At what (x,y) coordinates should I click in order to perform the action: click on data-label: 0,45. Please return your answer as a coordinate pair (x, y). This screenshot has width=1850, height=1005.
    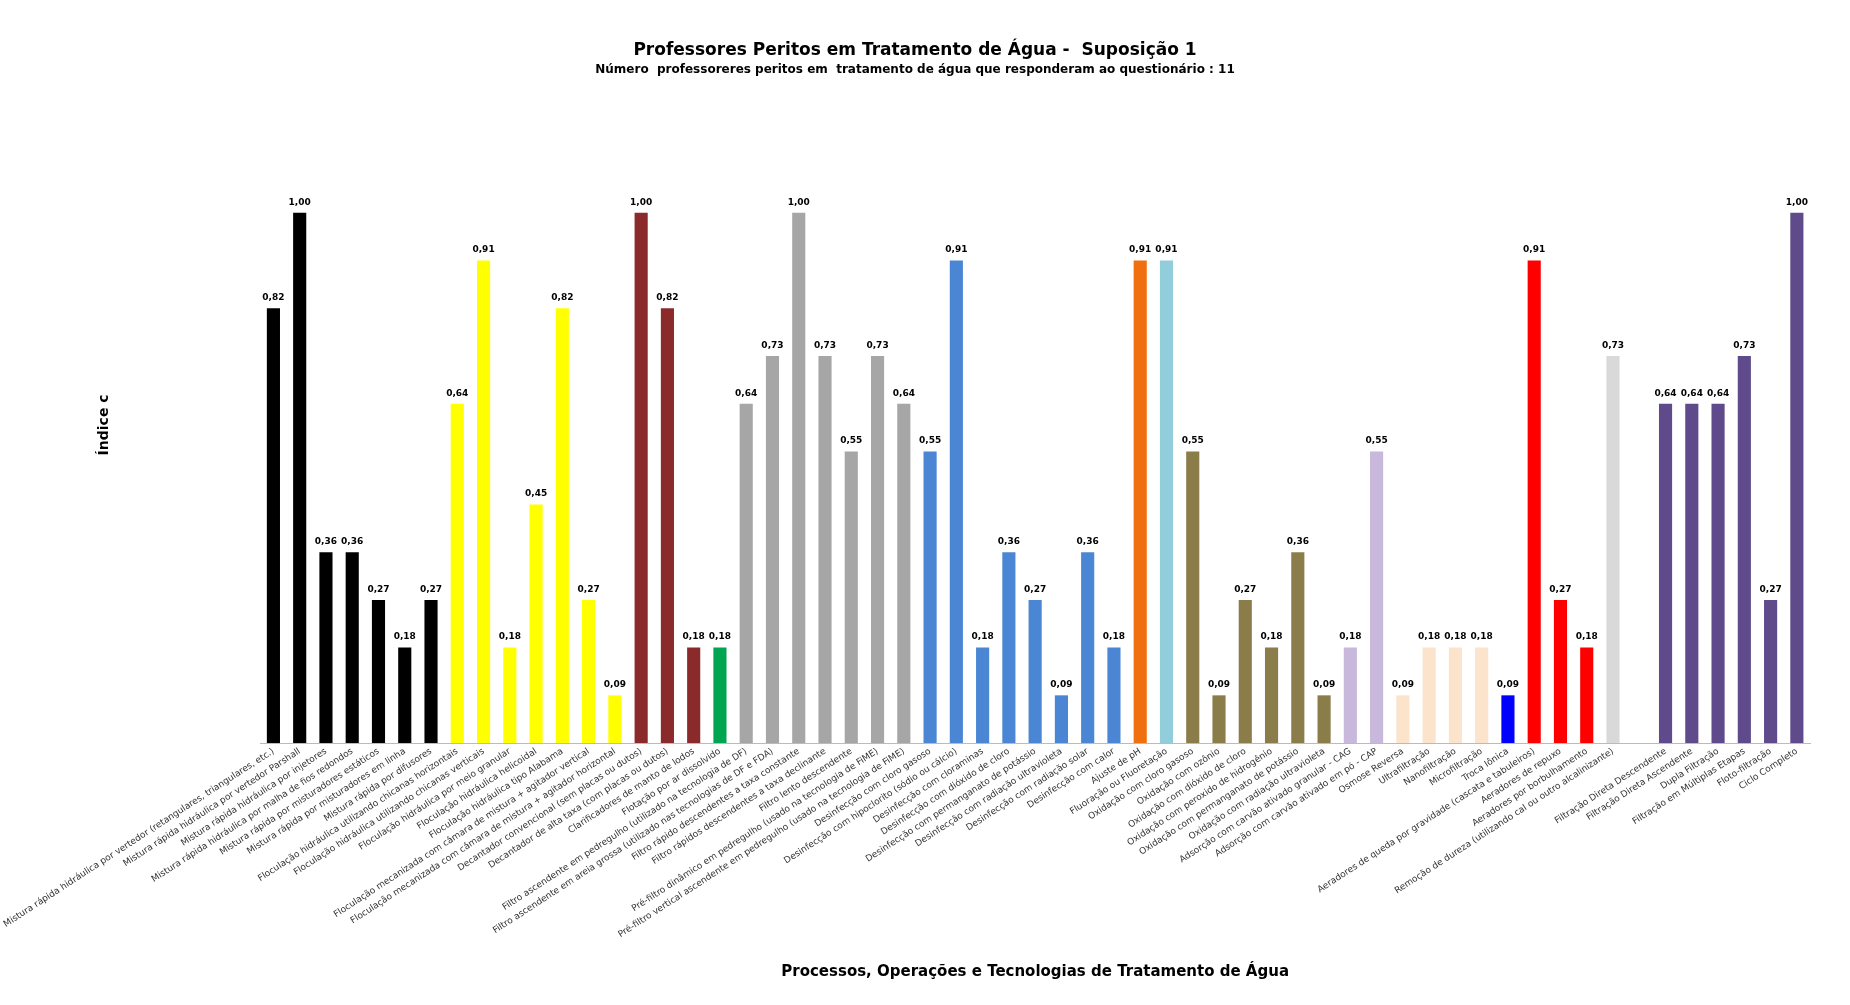
    Looking at the image, I should click on (536, 493).